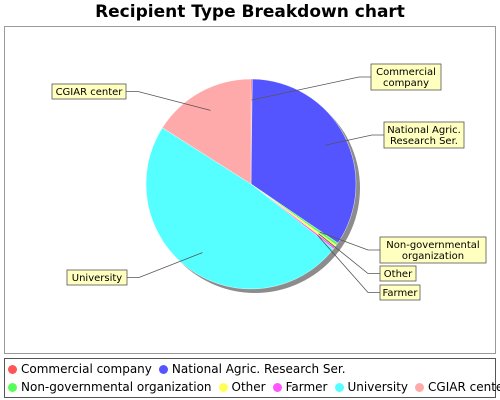 The height and width of the screenshot is (400, 500). I want to click on legend-item-non-governmental-organization: Non-governmental organization, so click(110, 387).